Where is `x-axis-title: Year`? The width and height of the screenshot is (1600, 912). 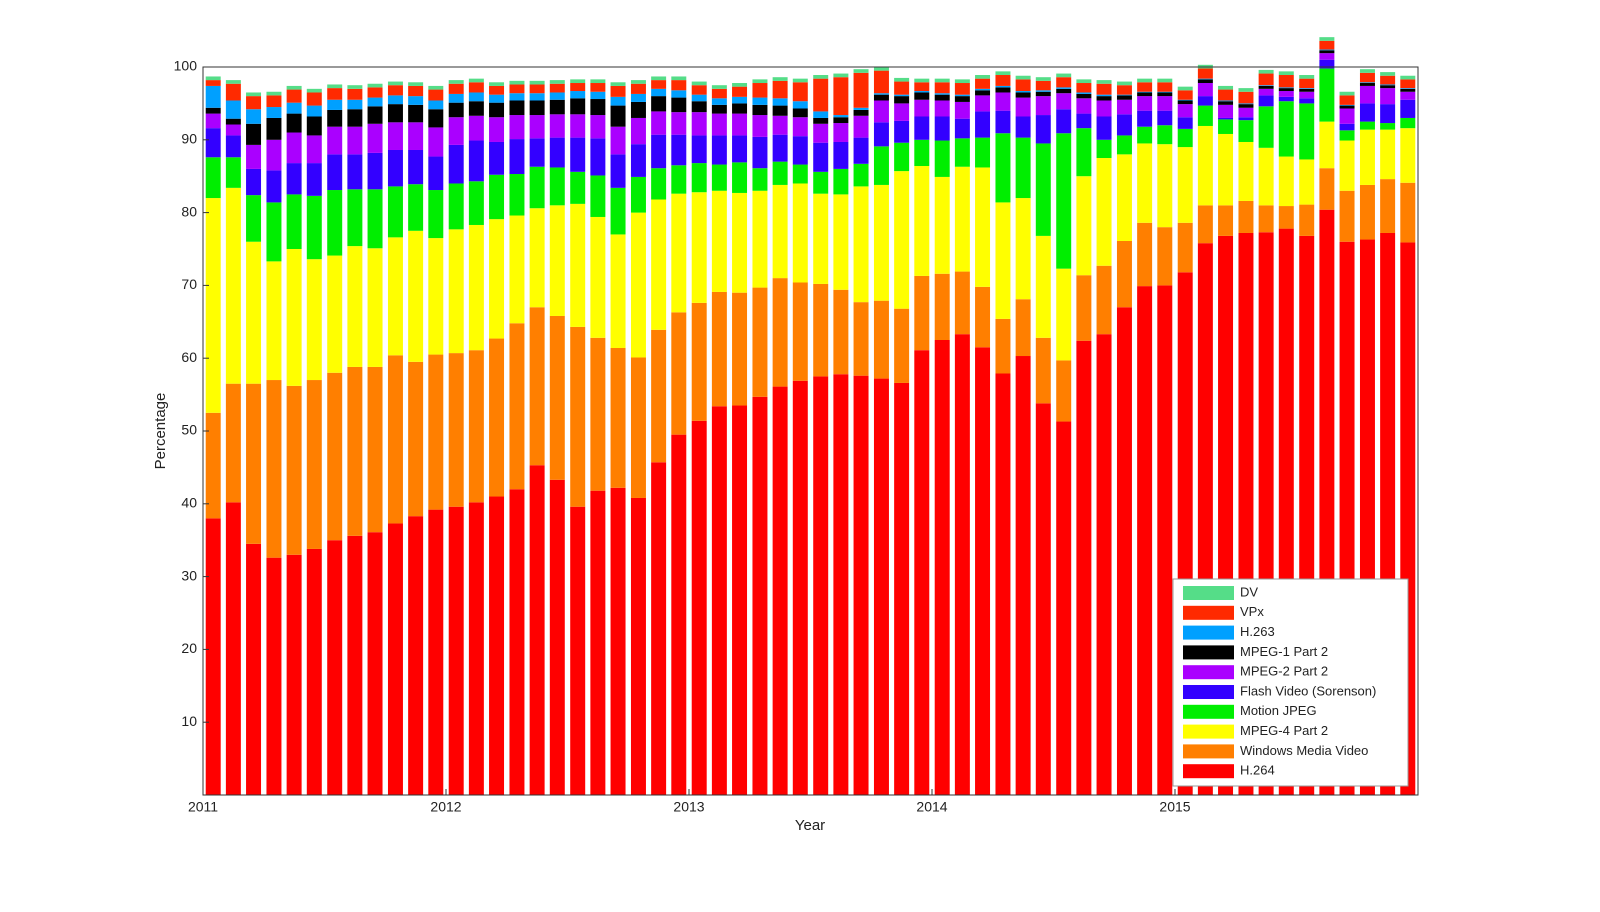
x-axis-title: Year is located at coordinates (810, 825).